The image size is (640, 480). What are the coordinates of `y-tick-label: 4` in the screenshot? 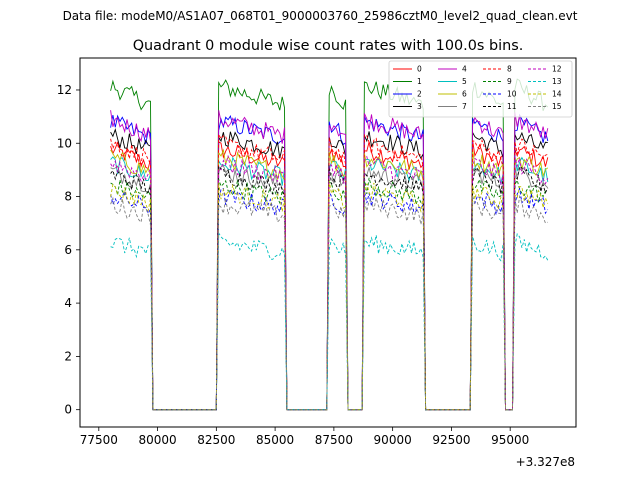 It's located at (68, 303).